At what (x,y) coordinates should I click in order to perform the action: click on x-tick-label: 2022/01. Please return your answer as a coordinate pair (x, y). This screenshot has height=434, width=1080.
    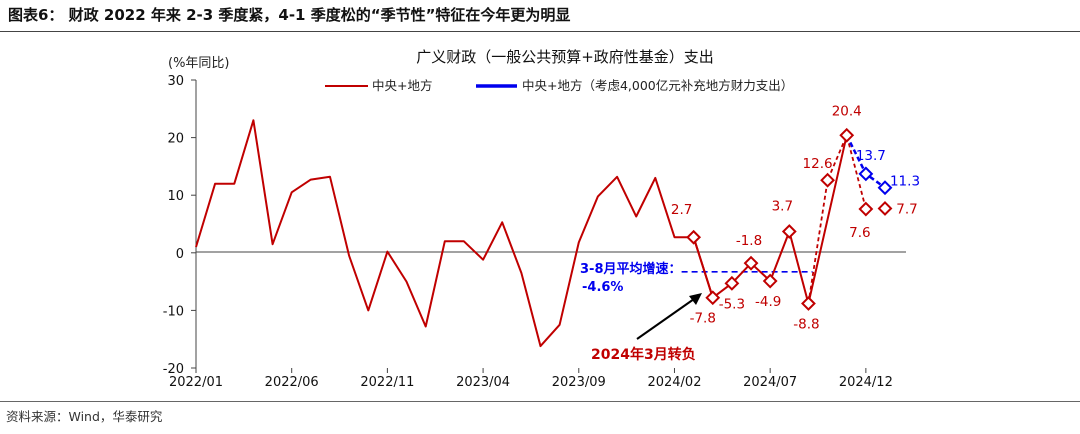
    Looking at the image, I should click on (196, 382).